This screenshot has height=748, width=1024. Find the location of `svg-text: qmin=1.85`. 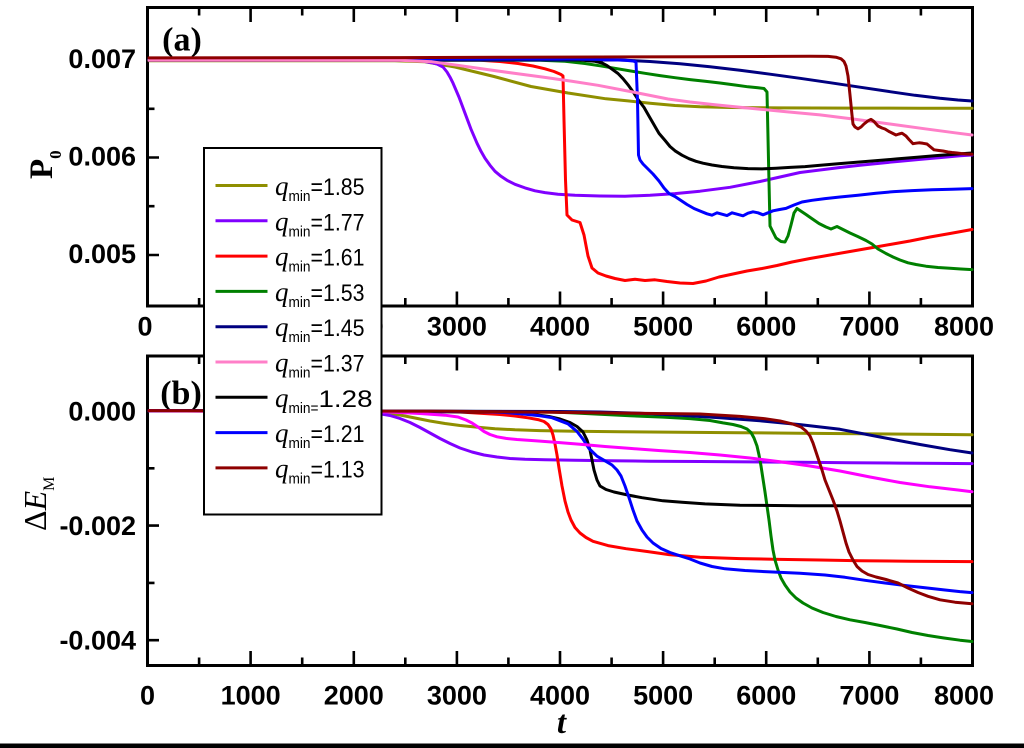

svg-text: qmin=1.85 is located at coordinates (320, 188).